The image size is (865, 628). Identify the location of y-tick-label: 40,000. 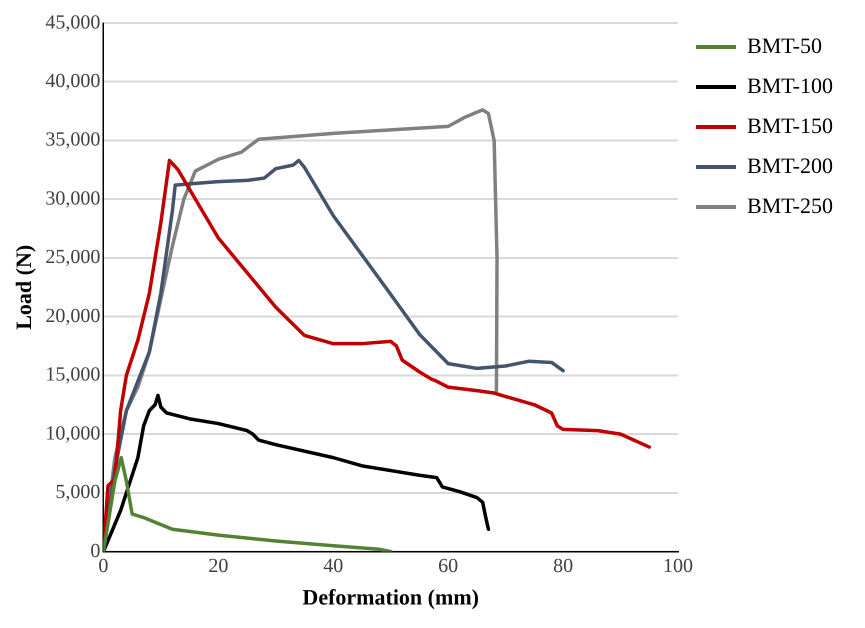
(72, 81).